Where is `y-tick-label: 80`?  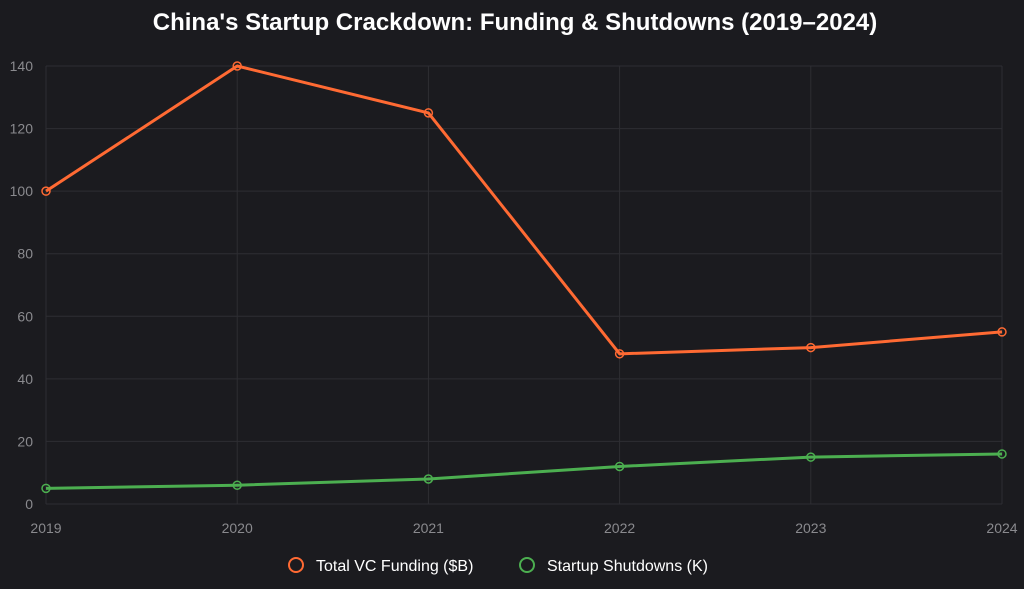 y-tick-label: 80 is located at coordinates (25, 254).